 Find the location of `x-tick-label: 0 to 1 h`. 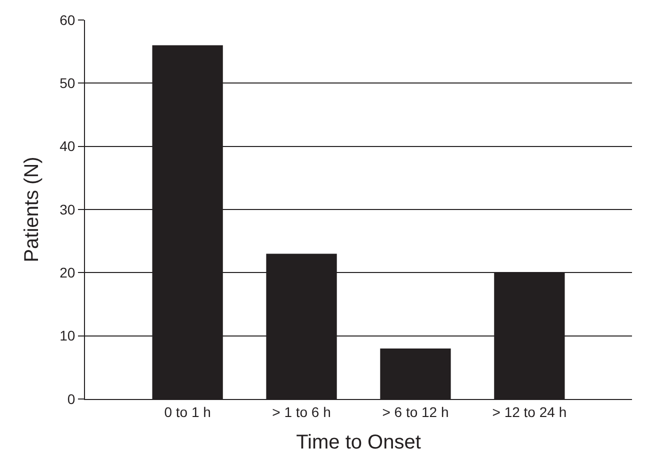

x-tick-label: 0 to 1 h is located at coordinates (187, 412).